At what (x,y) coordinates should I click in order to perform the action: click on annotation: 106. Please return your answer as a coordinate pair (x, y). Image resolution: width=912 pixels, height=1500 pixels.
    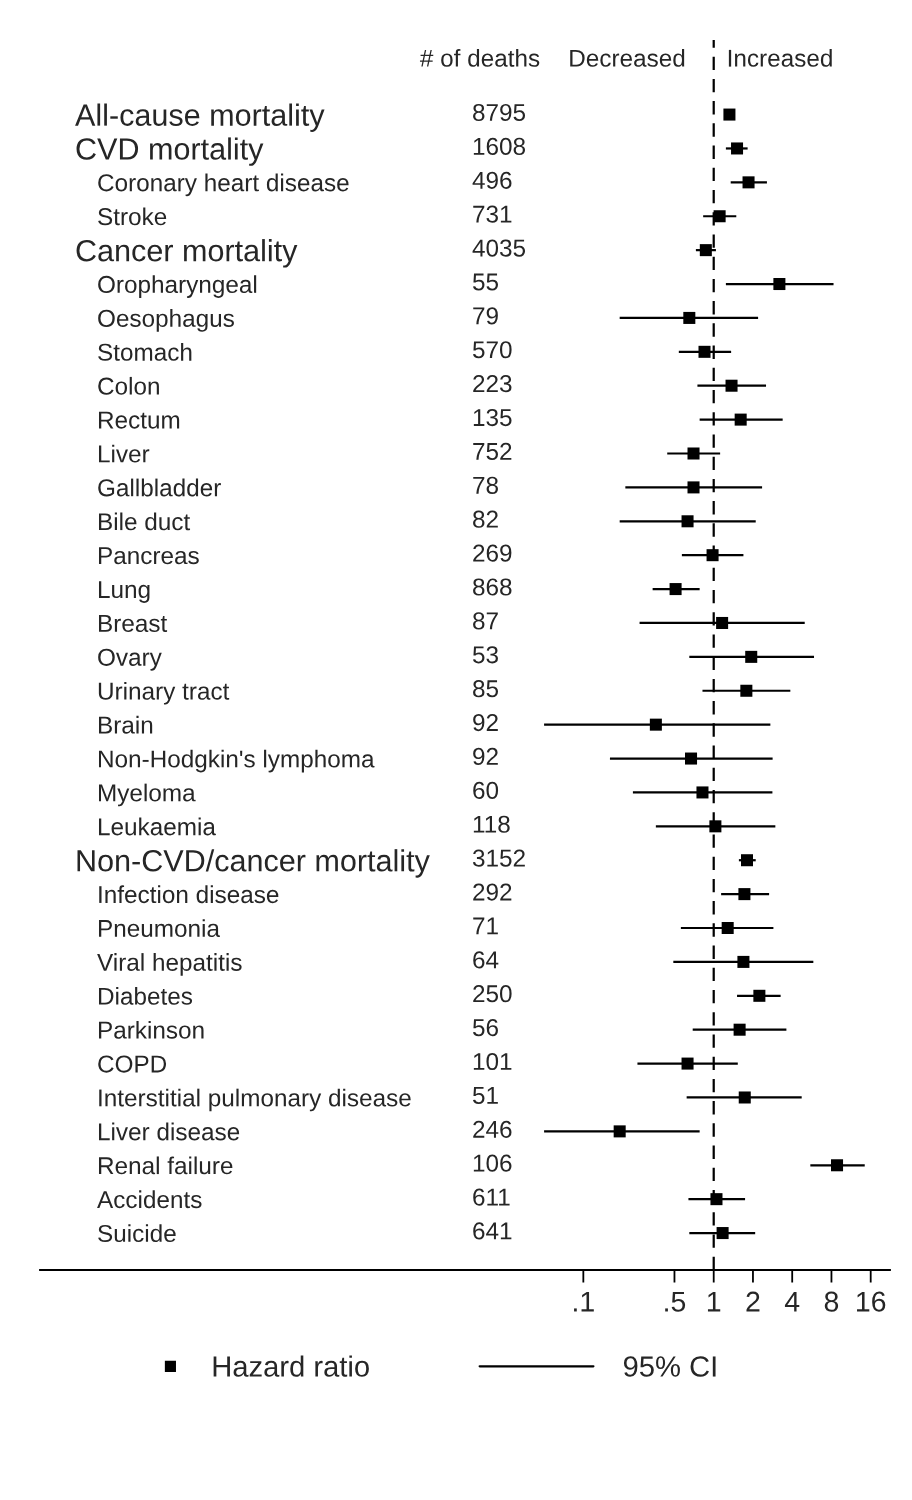
    Looking at the image, I should click on (492, 1163).